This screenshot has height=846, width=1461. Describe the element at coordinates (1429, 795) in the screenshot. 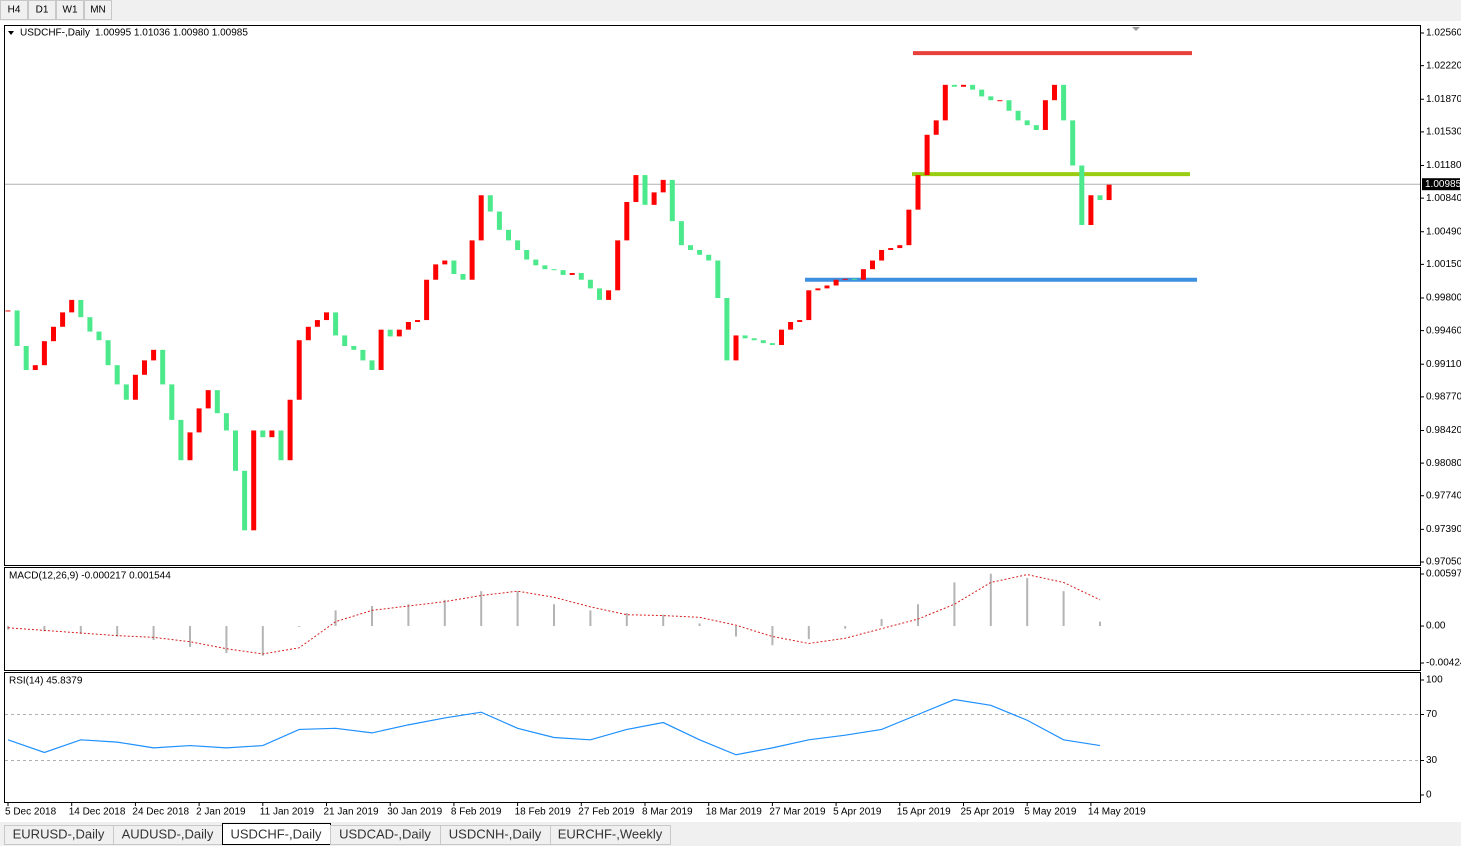

I see `y-tick-label: 0` at that location.